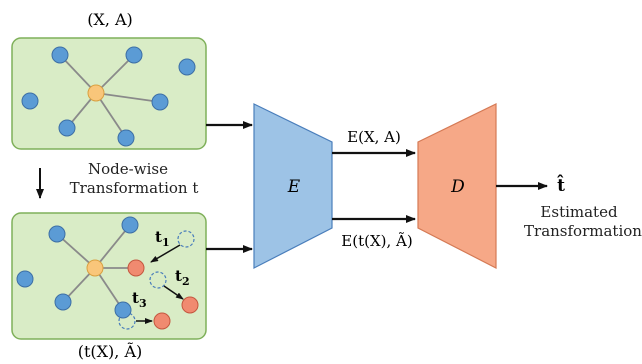  Describe the element at coordinates (178, 276) in the screenshot. I see `transform-label-t2-main: t` at that location.